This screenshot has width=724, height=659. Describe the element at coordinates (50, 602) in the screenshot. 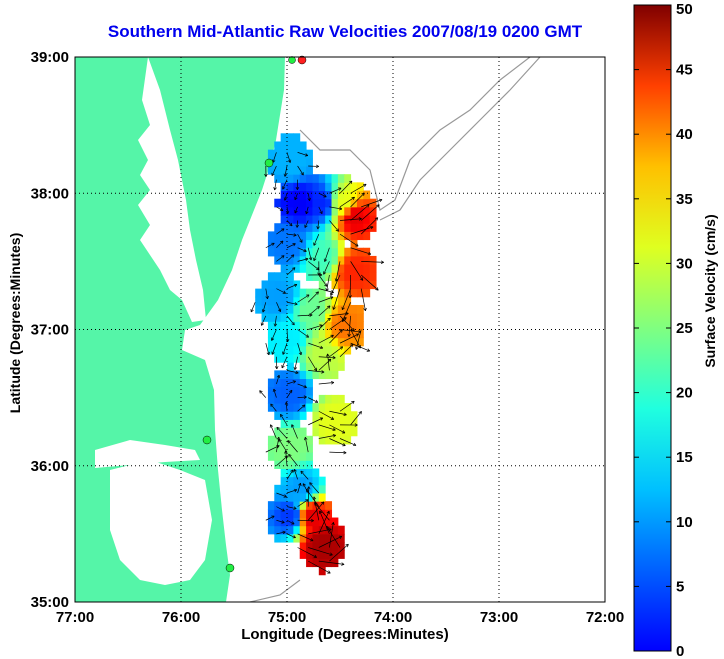

I see `y-tick-label: 35:00` at that location.